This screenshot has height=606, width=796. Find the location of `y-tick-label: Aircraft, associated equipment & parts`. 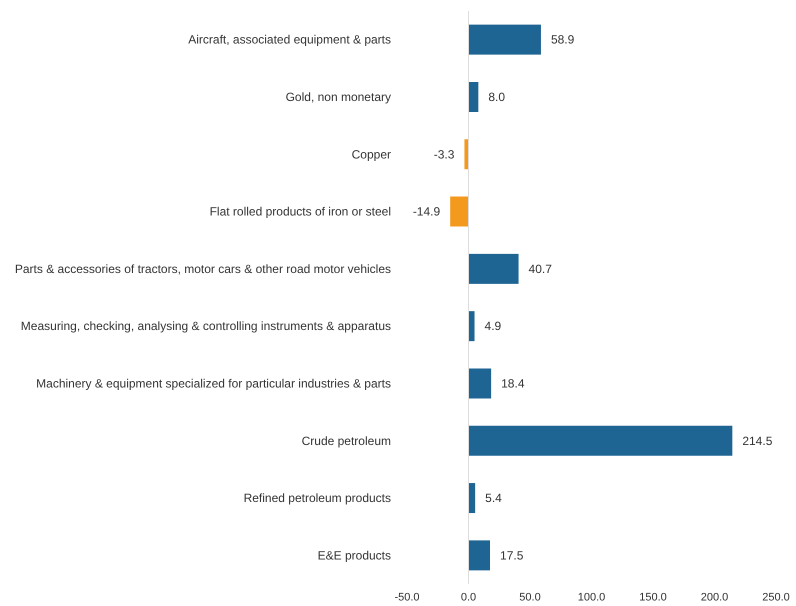

y-tick-label: Aircraft, associated equipment & parts is located at coordinates (289, 39).